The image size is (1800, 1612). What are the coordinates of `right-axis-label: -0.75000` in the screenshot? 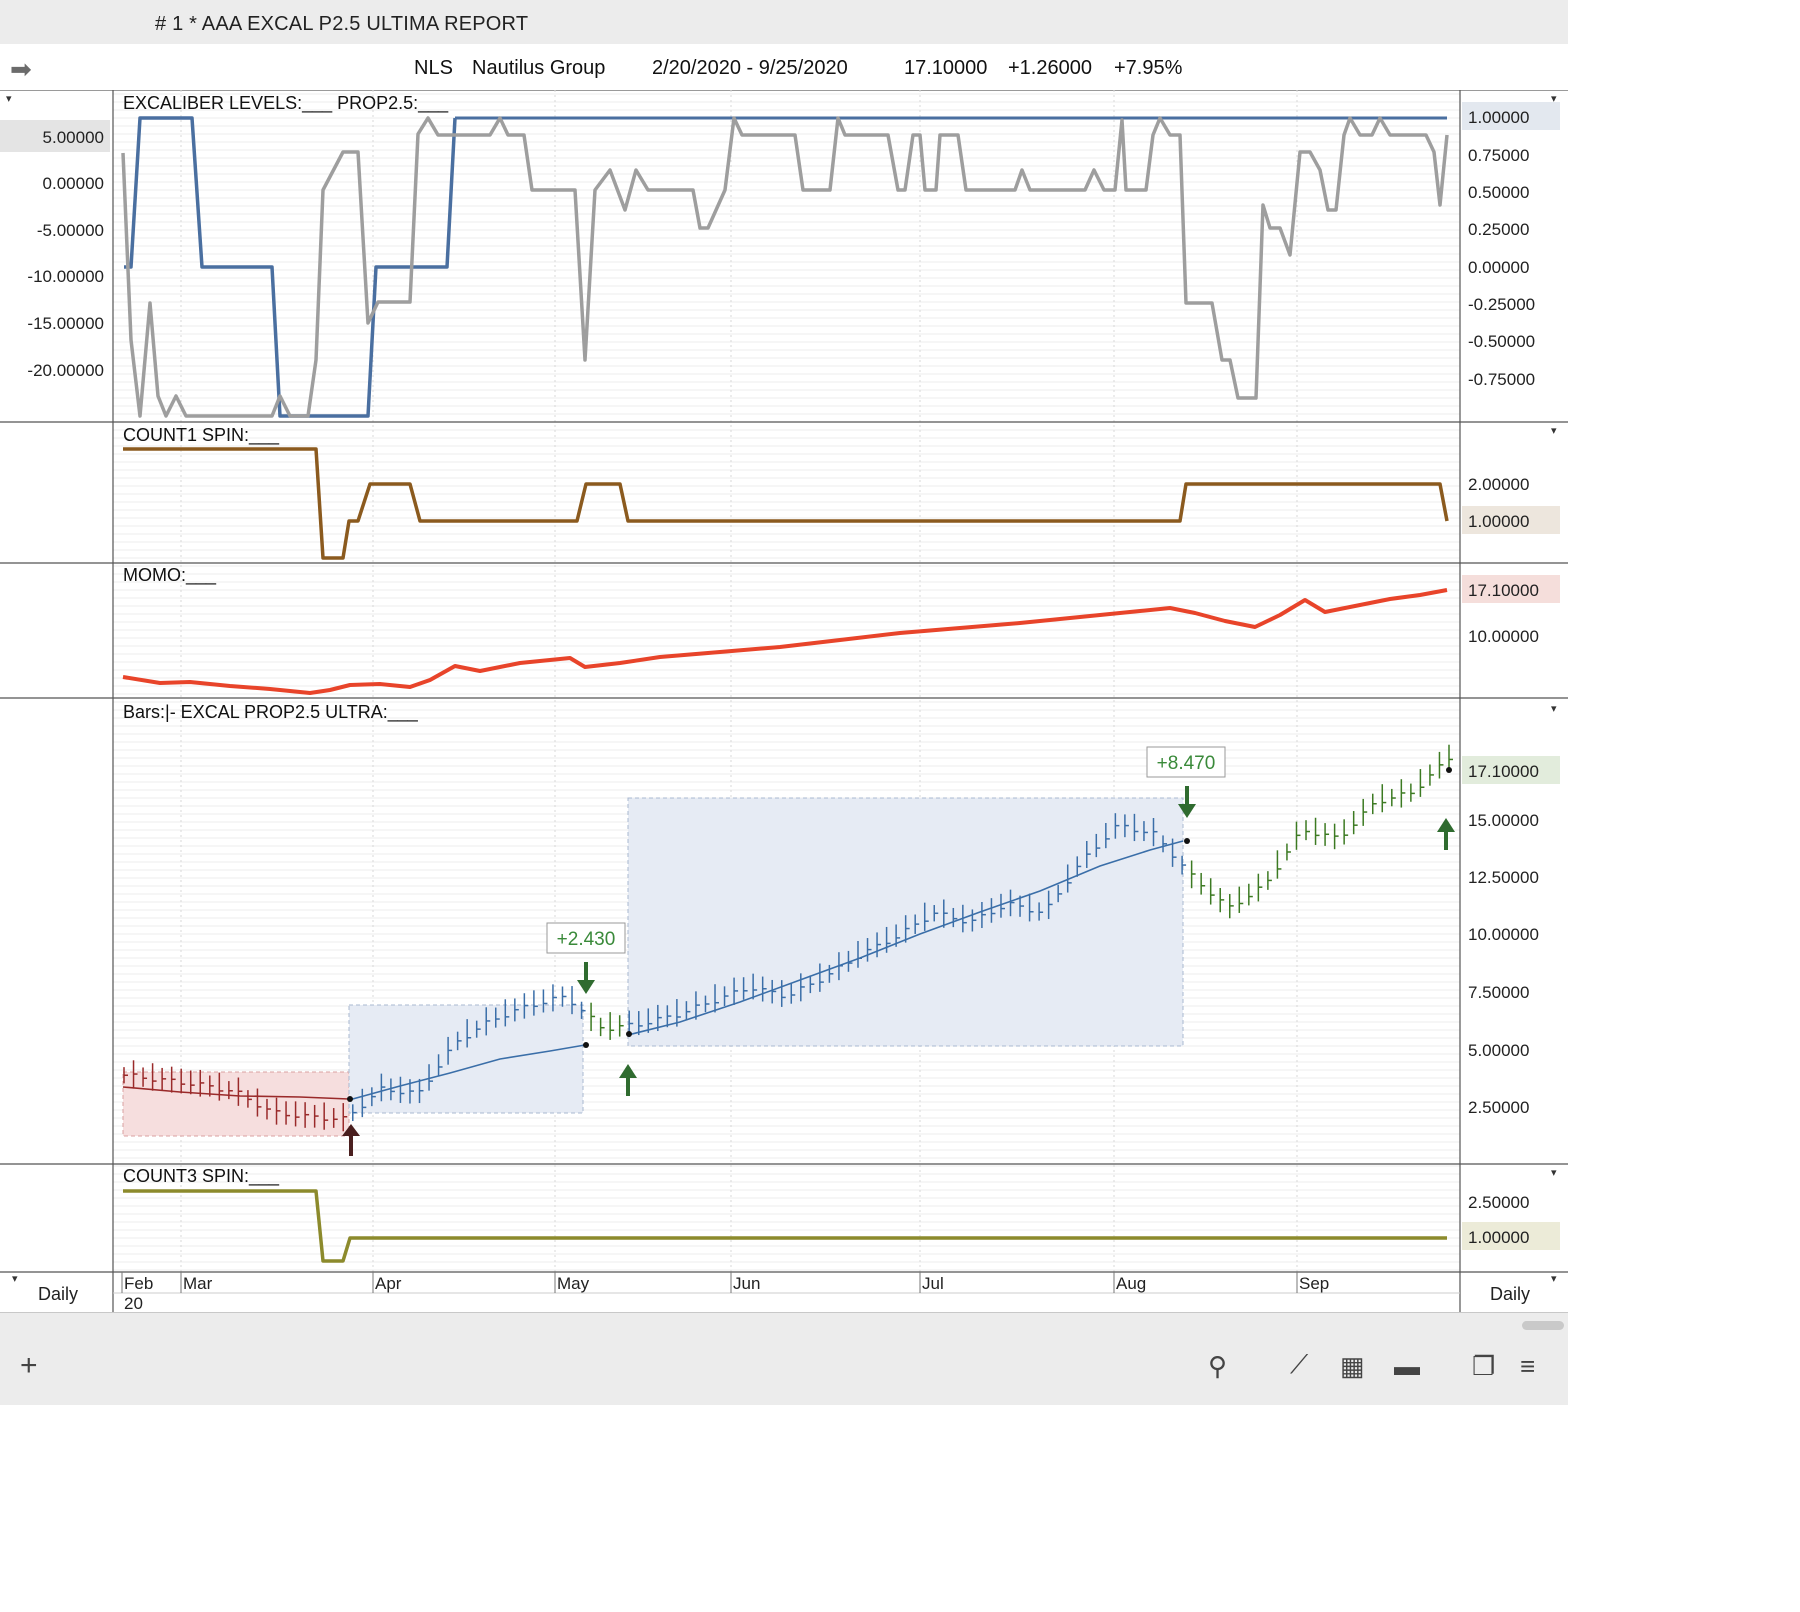 It's located at (1501, 379).